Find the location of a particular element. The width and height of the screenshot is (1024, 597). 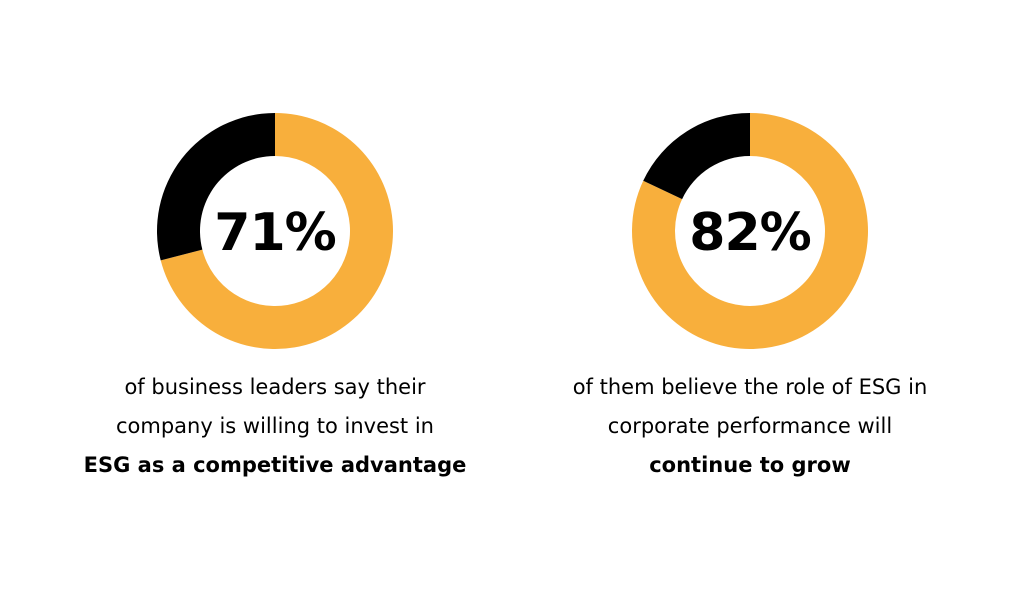

caption-line: of them believe the role of ESG in is located at coordinates (750, 387).